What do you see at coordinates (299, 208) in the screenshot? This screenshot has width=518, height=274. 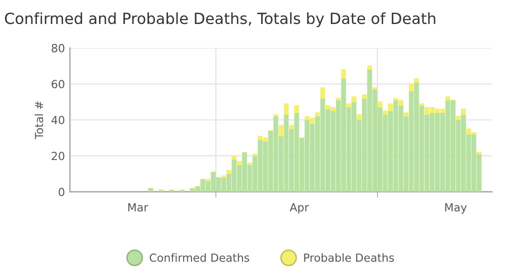 I see `x-tick-label: Apr` at bounding box center [299, 208].